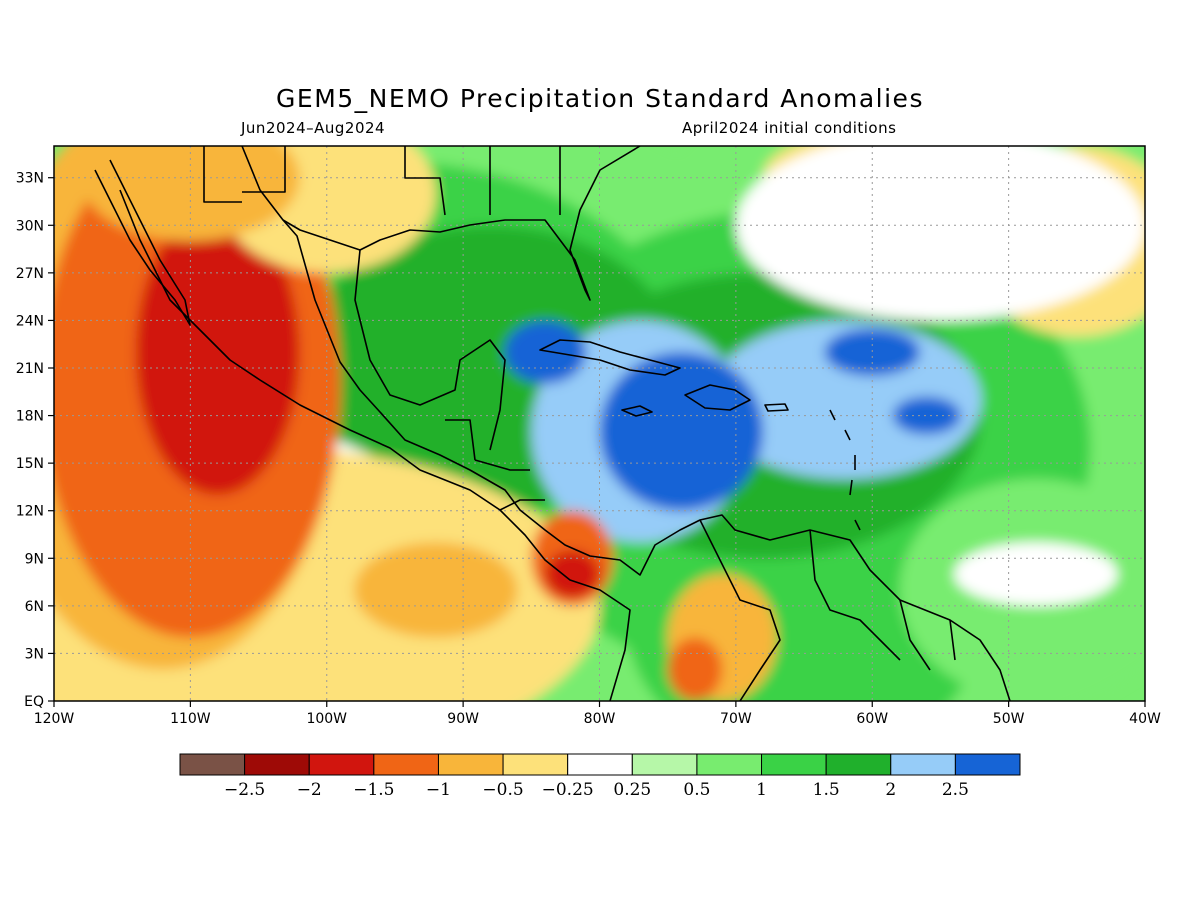 Image resolution: width=1200 pixels, height=900 pixels. I want to click on island-cuba, so click(610, 357).